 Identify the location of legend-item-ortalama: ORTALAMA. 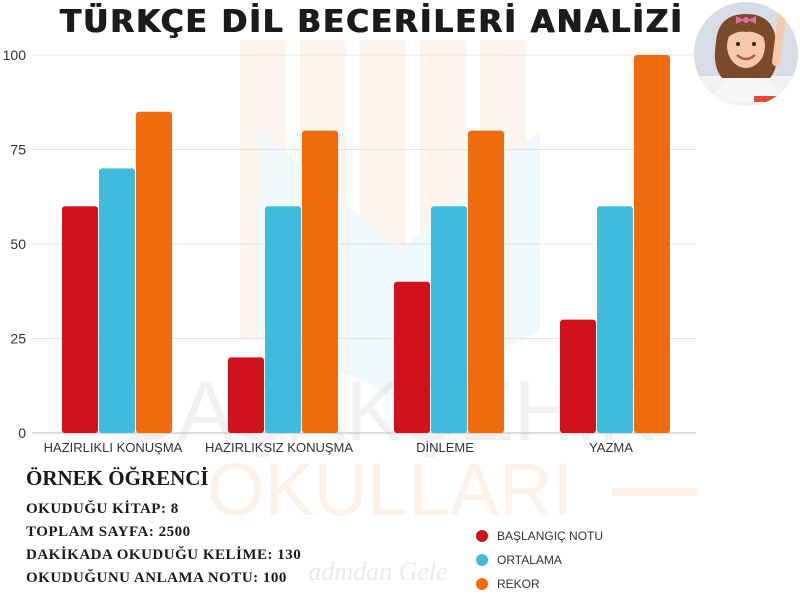
(539, 560).